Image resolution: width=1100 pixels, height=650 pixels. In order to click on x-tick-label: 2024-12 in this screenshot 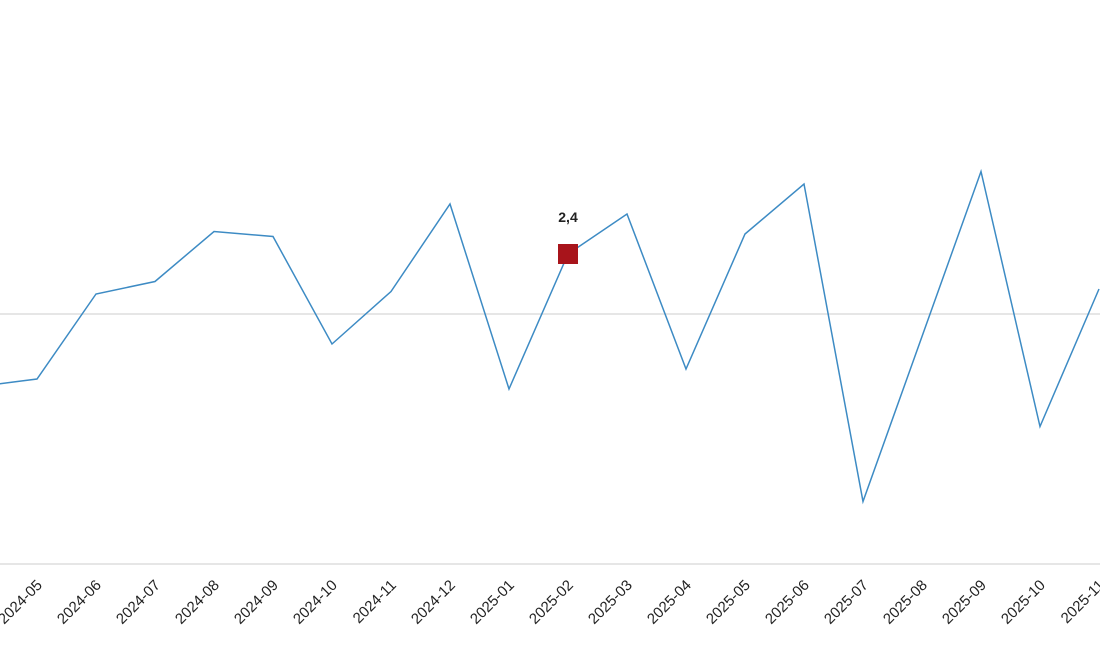, I will do `click(433, 602)`.